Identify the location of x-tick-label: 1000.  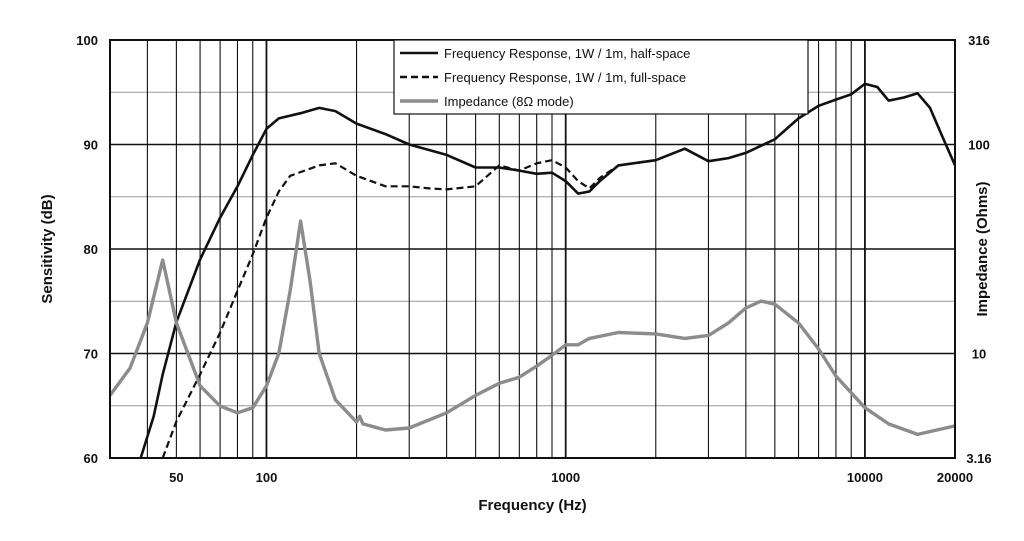
(565, 477).